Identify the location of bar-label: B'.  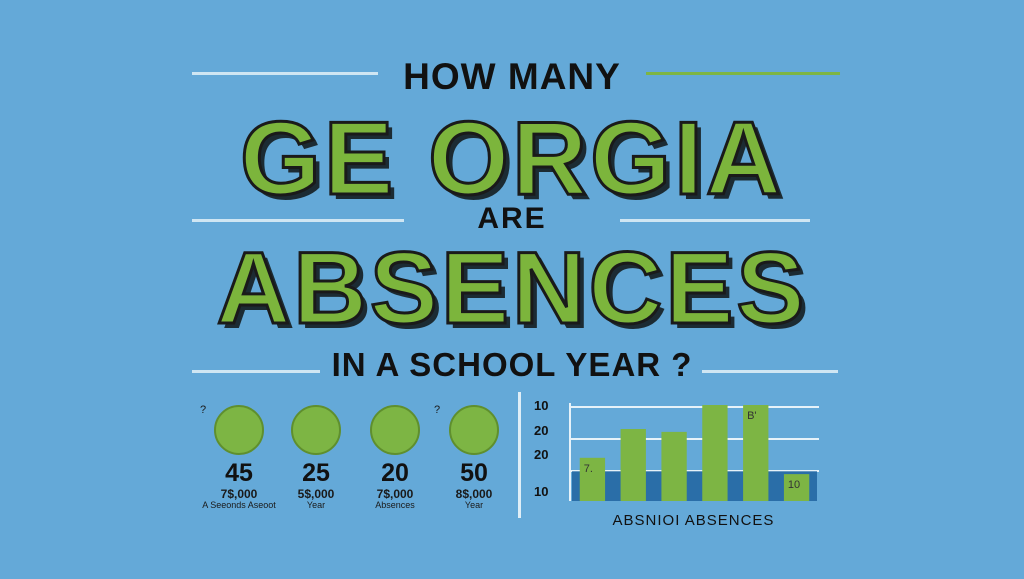
(751, 416).